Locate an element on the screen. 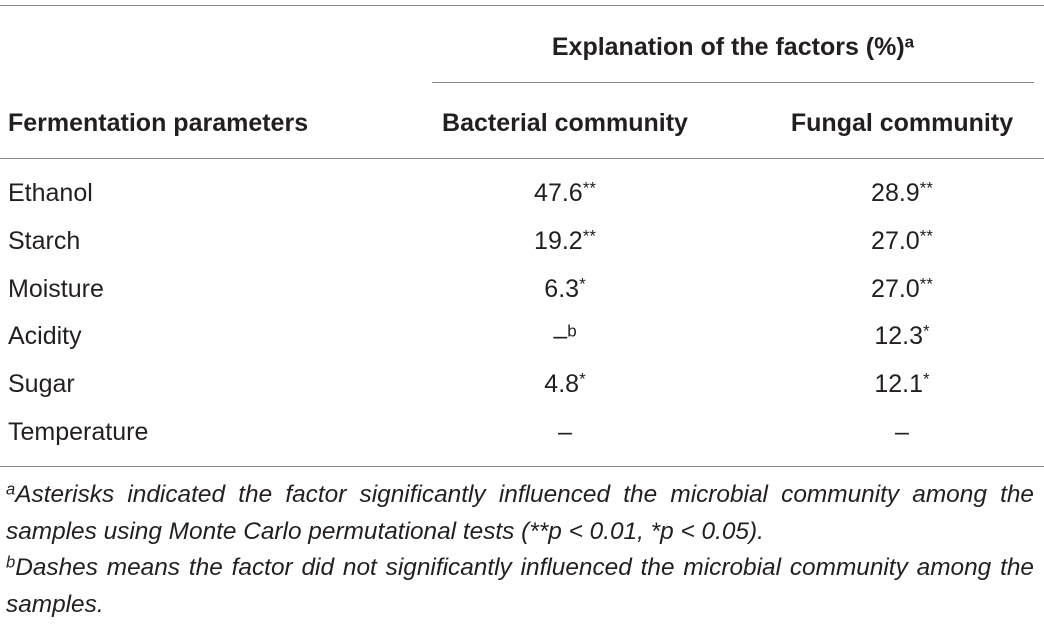 Image resolution: width=1044 pixels, height=628 pixels. table-cell: Temperature is located at coordinates (78, 432).